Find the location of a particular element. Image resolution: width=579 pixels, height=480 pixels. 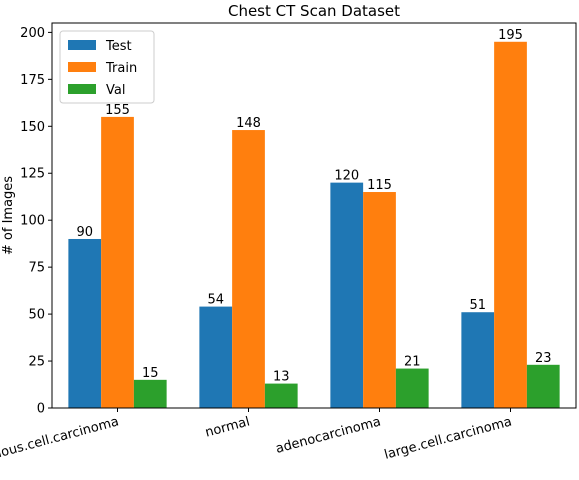

data-label-test-3: 51 is located at coordinates (477, 305).